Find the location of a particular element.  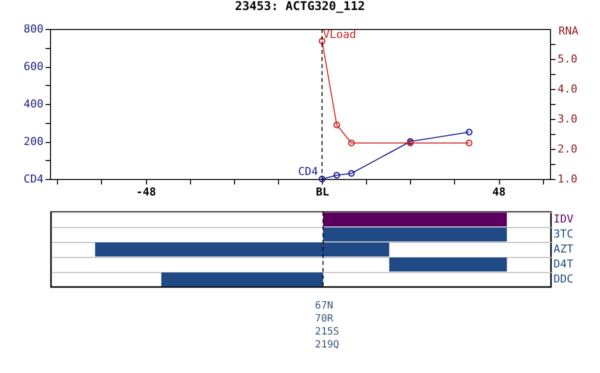

y2-tick-label: 5.0 is located at coordinates (568, 59).